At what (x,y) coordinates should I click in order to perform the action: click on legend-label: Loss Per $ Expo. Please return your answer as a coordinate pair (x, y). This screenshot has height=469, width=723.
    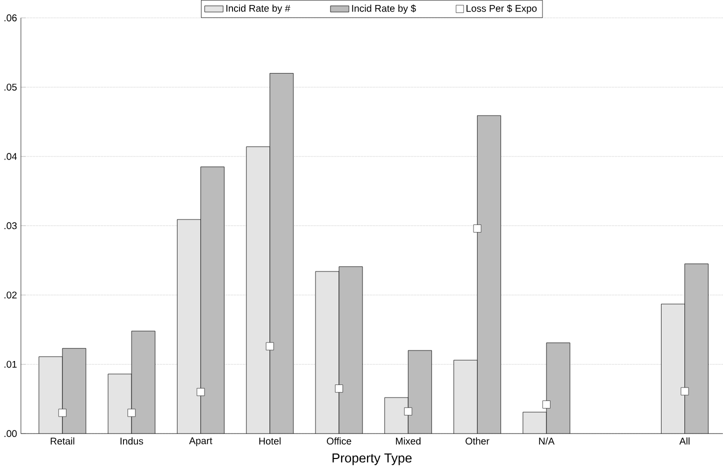
    Looking at the image, I should click on (501, 9).